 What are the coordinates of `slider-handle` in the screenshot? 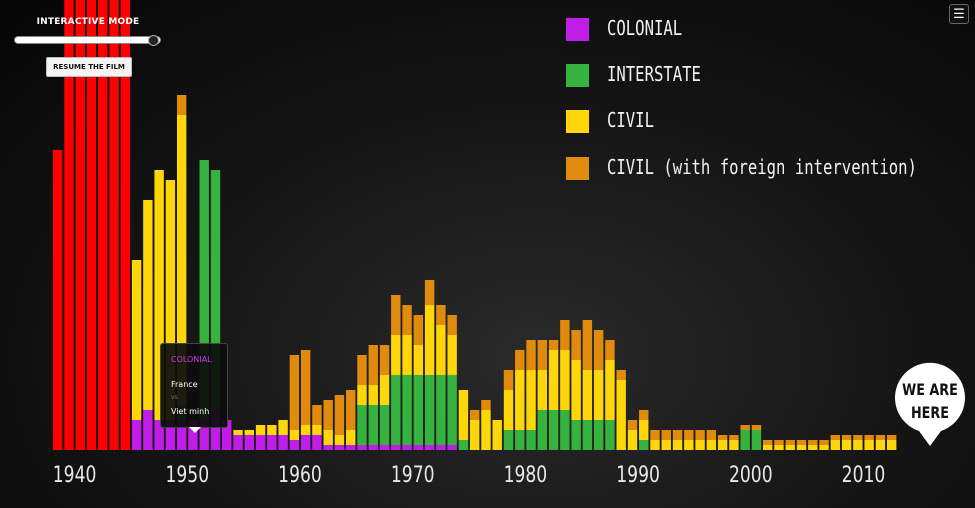 It's located at (153, 40).